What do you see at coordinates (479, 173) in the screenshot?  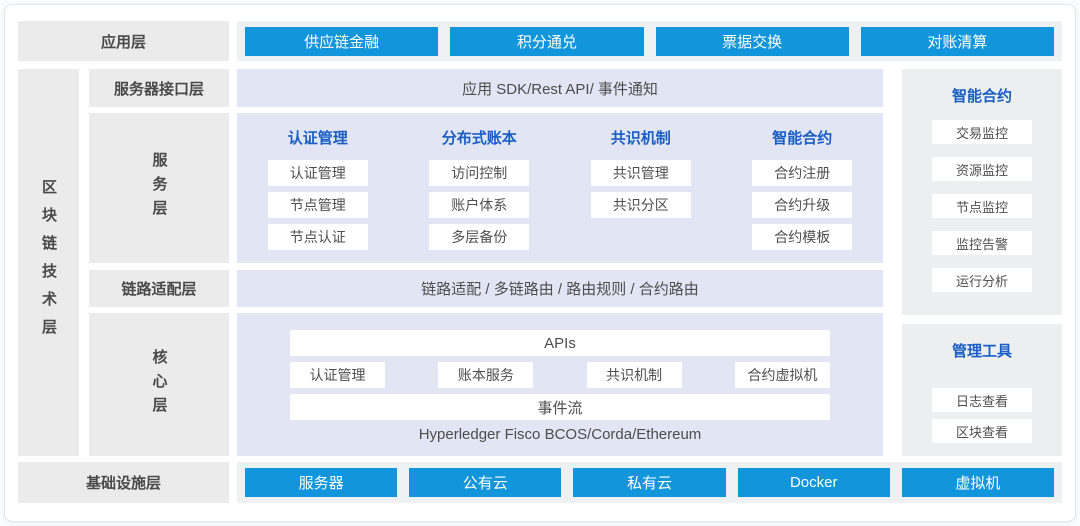 I see `service-item: 访问控制` at bounding box center [479, 173].